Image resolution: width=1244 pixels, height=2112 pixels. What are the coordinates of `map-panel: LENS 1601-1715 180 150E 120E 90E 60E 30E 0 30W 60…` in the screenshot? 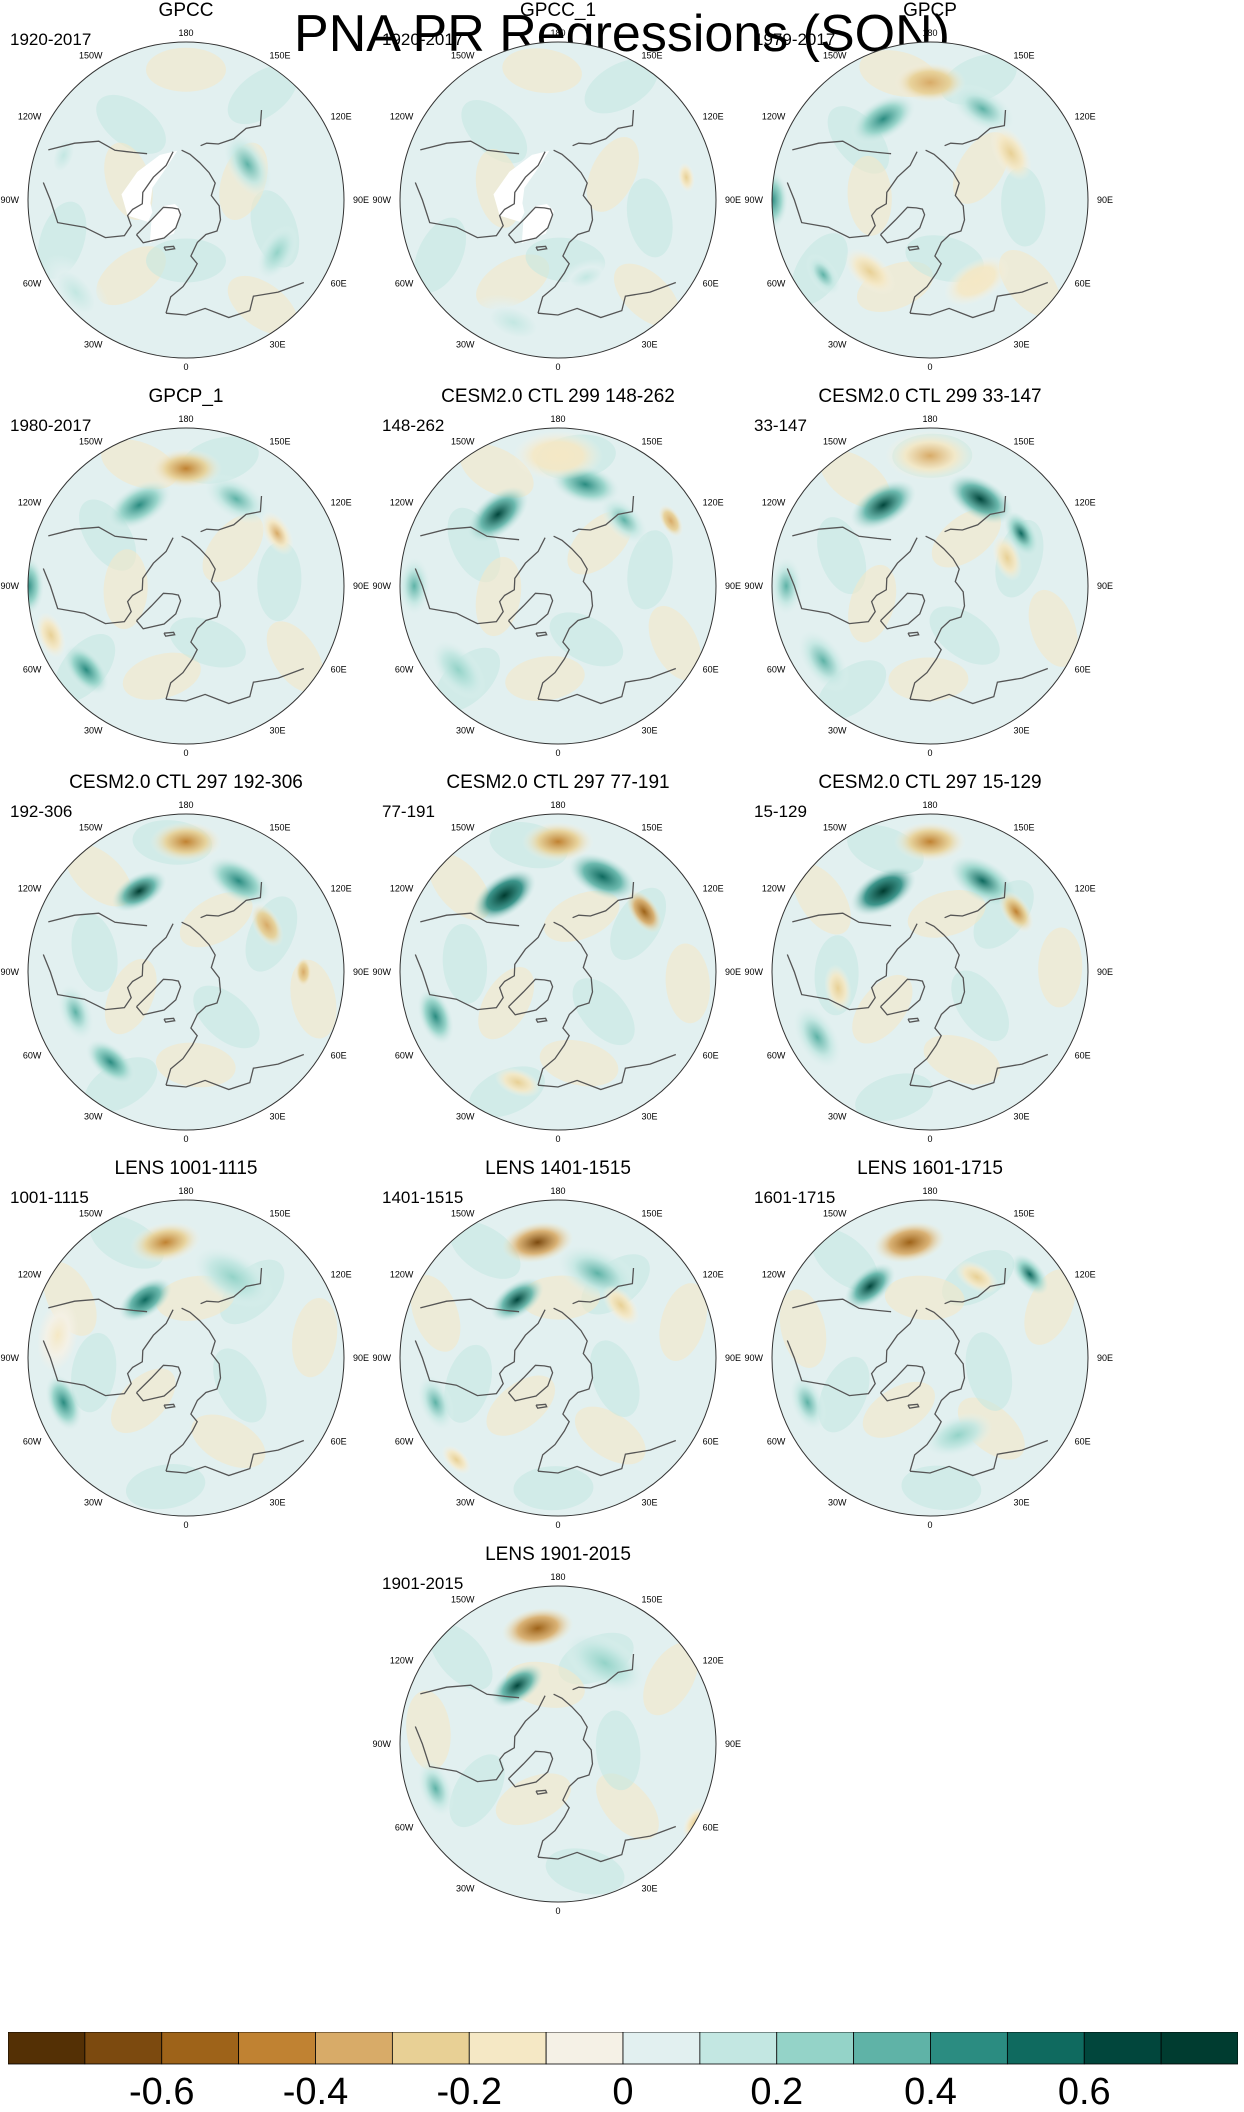 It's located at (930, 1348).